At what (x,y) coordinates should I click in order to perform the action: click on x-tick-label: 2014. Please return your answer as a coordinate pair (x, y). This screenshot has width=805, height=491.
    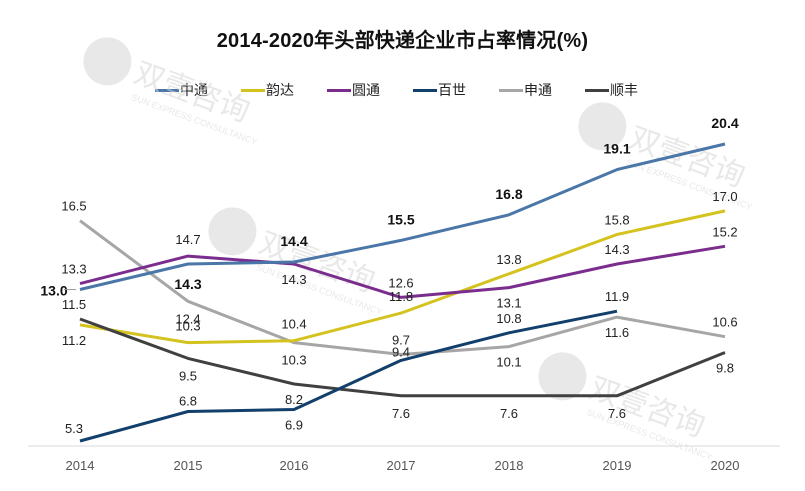
    Looking at the image, I should click on (80, 465).